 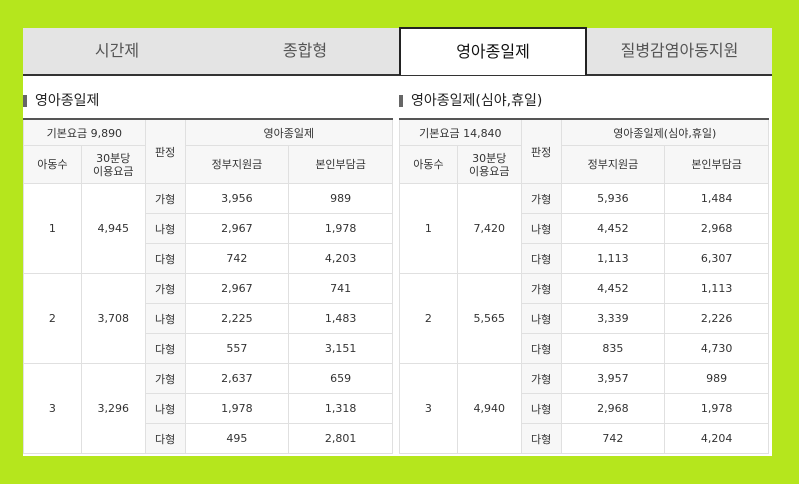 I want to click on tab-sick-child-support: 질병감염아동지원, so click(x=679, y=50).